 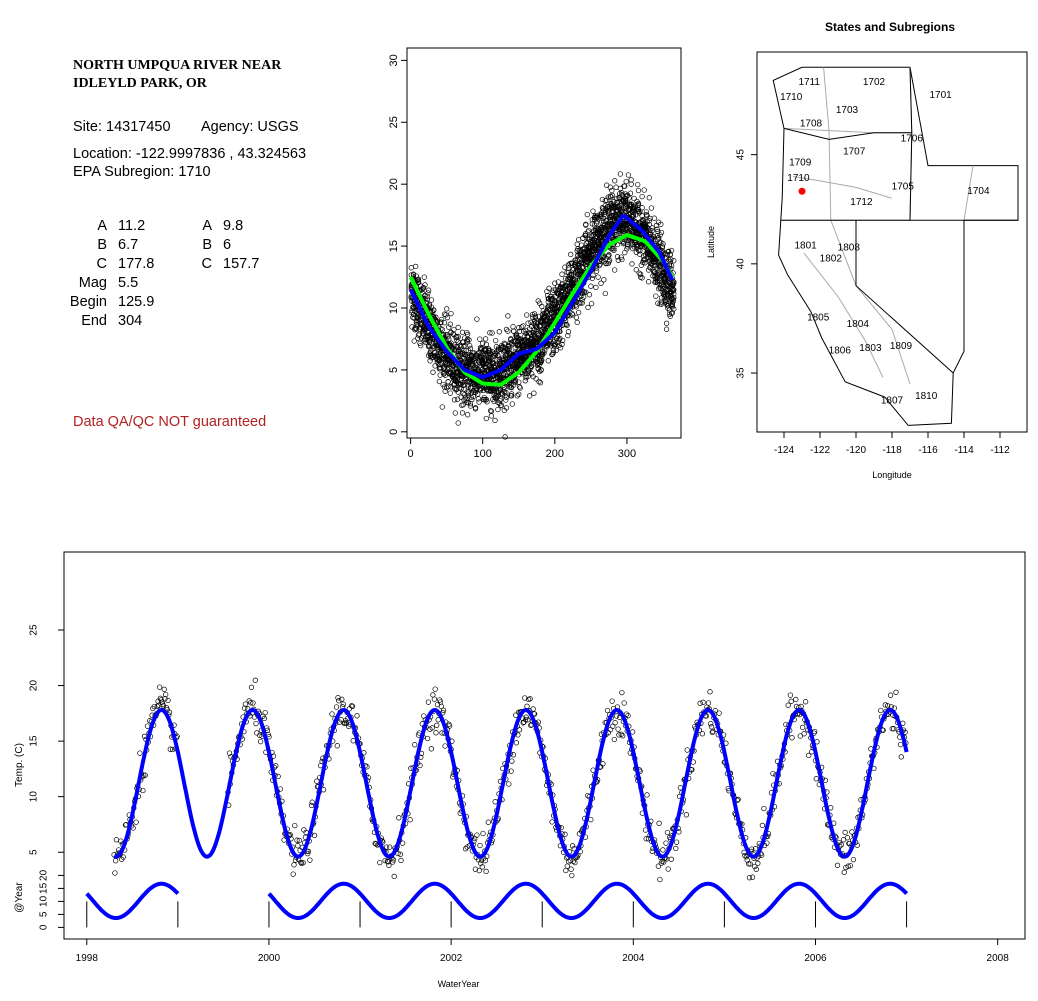 What do you see at coordinates (19, 897) in the screenshot?
I see `atyear-axis-label: @Year` at bounding box center [19, 897].